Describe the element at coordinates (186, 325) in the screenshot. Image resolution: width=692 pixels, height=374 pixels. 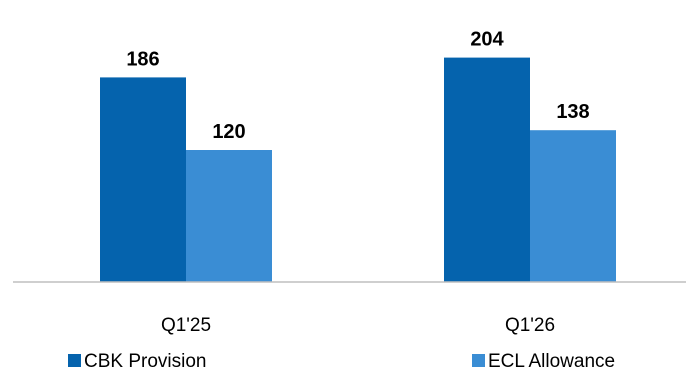
I see `x-tick-label-q1-25: Q1'25` at that location.